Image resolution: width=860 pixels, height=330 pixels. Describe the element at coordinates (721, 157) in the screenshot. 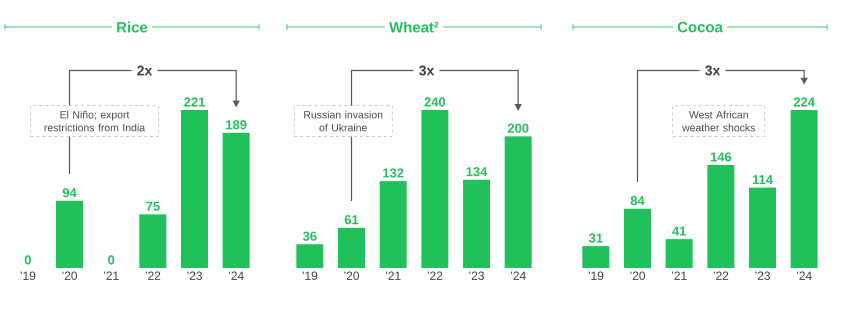

I see `data-label: 146` at that location.